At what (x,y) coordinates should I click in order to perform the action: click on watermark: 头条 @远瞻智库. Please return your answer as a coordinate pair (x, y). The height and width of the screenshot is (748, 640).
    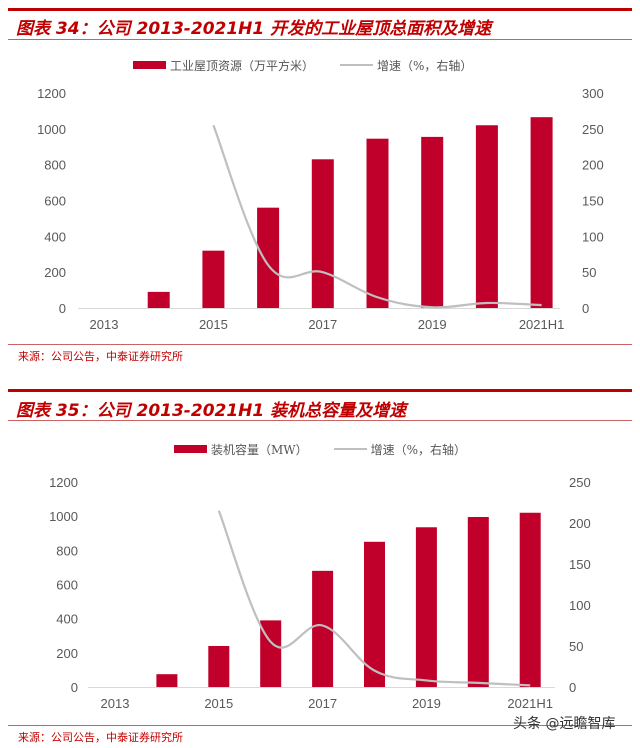
    Looking at the image, I should click on (564, 724).